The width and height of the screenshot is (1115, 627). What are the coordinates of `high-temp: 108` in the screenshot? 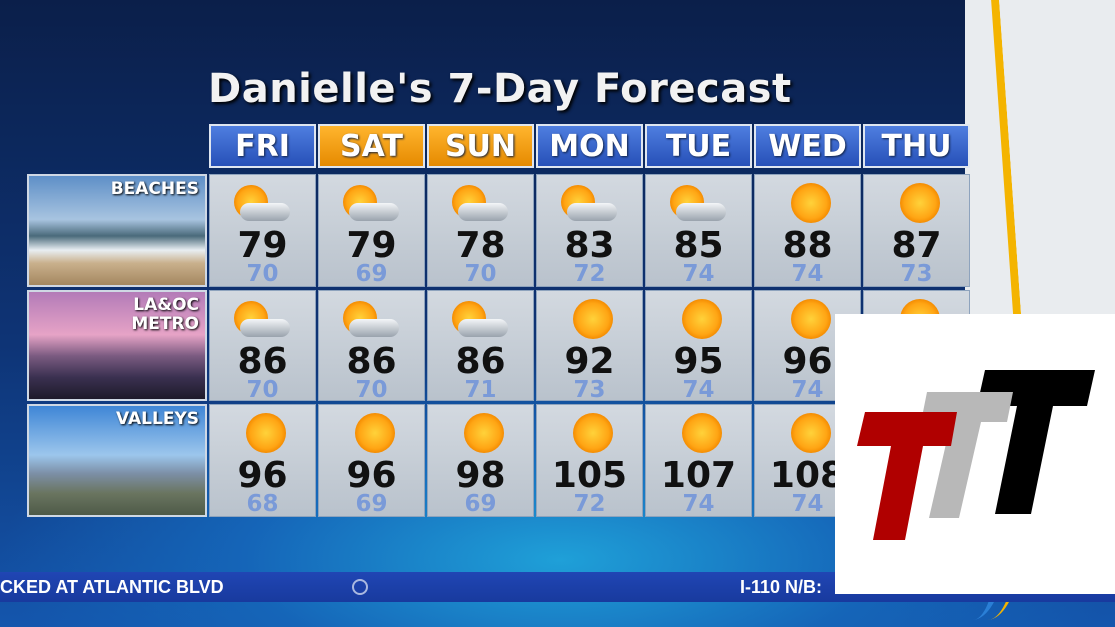 It's located at (807, 475).